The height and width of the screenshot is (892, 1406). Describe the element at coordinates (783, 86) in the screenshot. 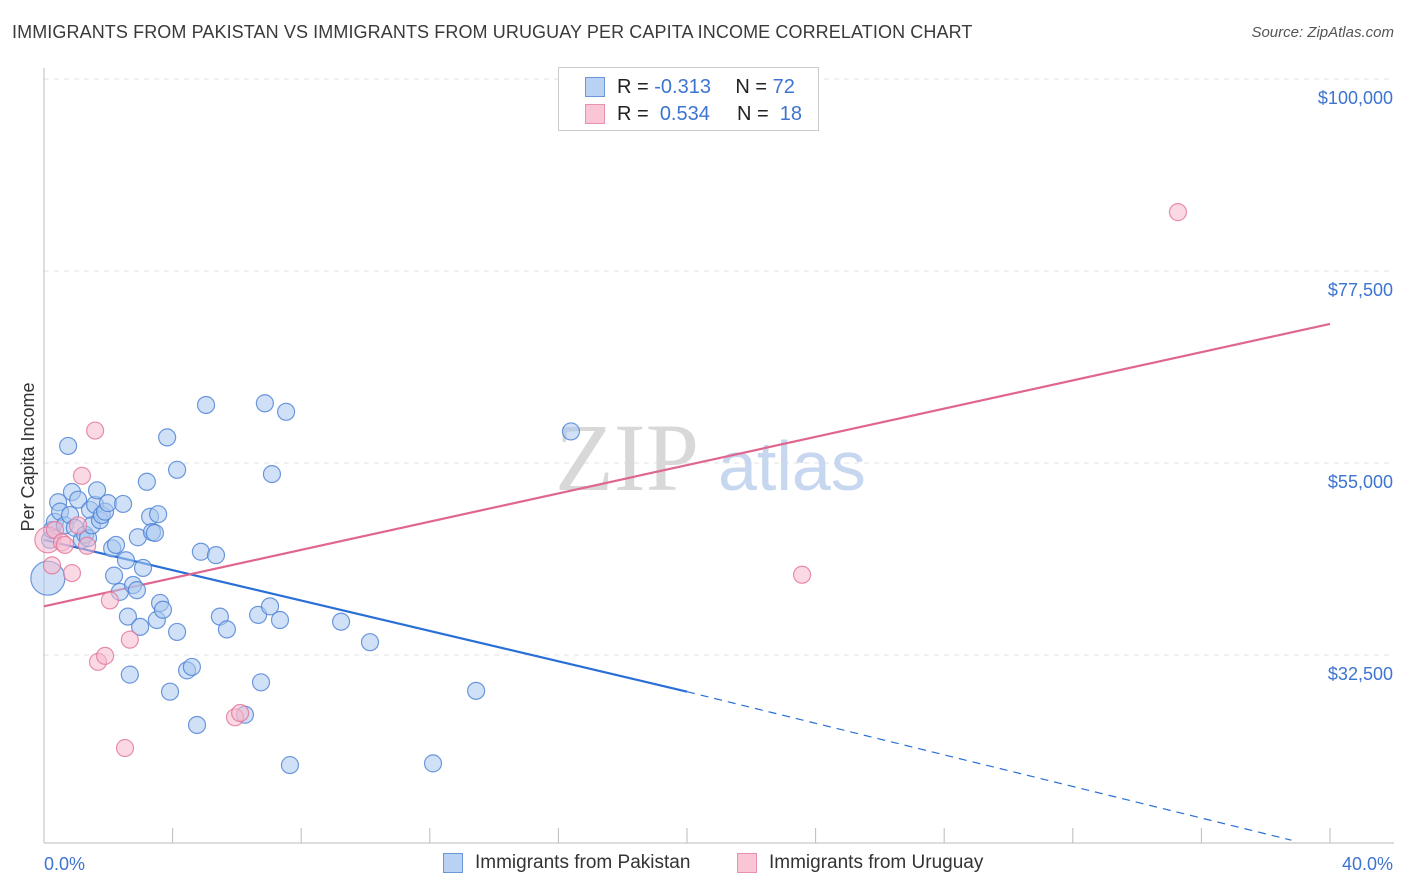

I see `legend-n-value: 72` at that location.